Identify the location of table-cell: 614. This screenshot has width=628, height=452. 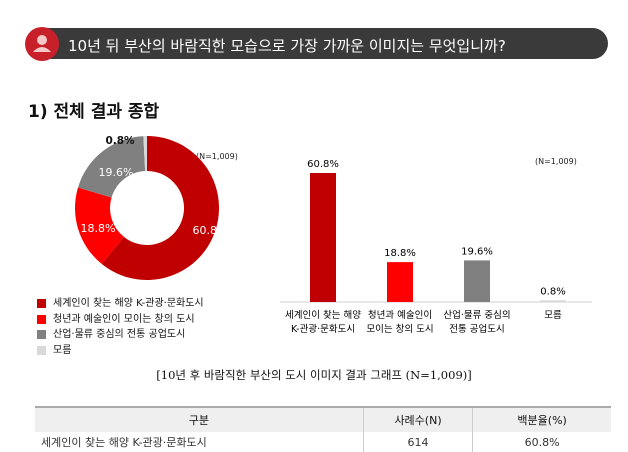
(418, 442).